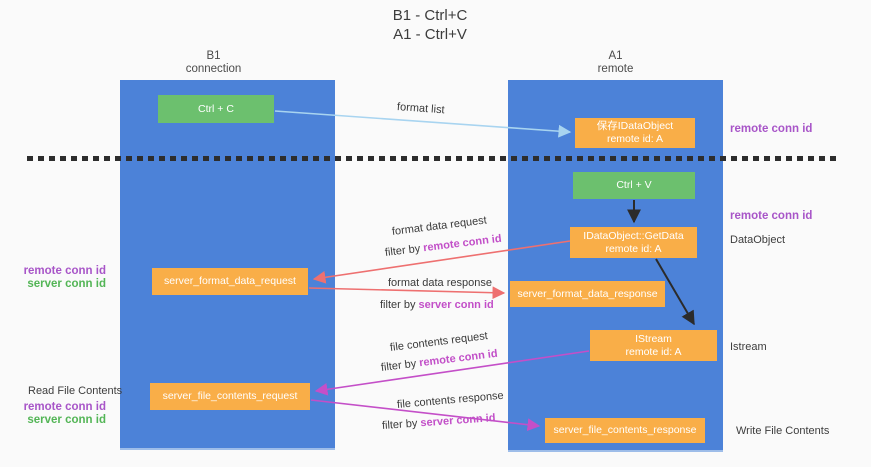 The width and height of the screenshot is (871, 467). I want to click on right-column-name: A1, so click(615, 56).